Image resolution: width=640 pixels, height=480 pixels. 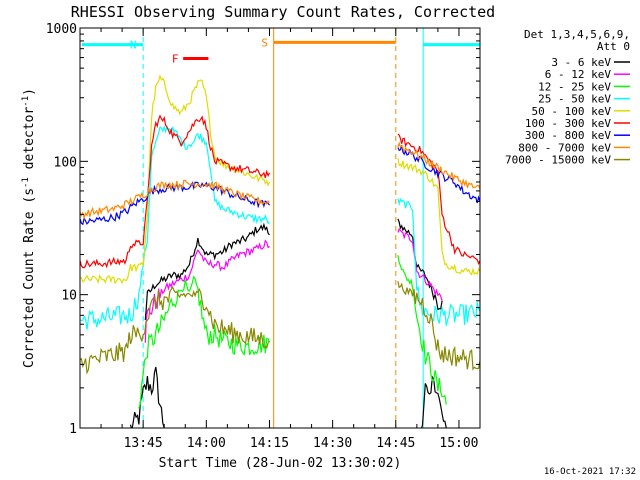 What do you see at coordinates (269, 443) in the screenshot?
I see `x-tick-label-2: 14:15` at bounding box center [269, 443].